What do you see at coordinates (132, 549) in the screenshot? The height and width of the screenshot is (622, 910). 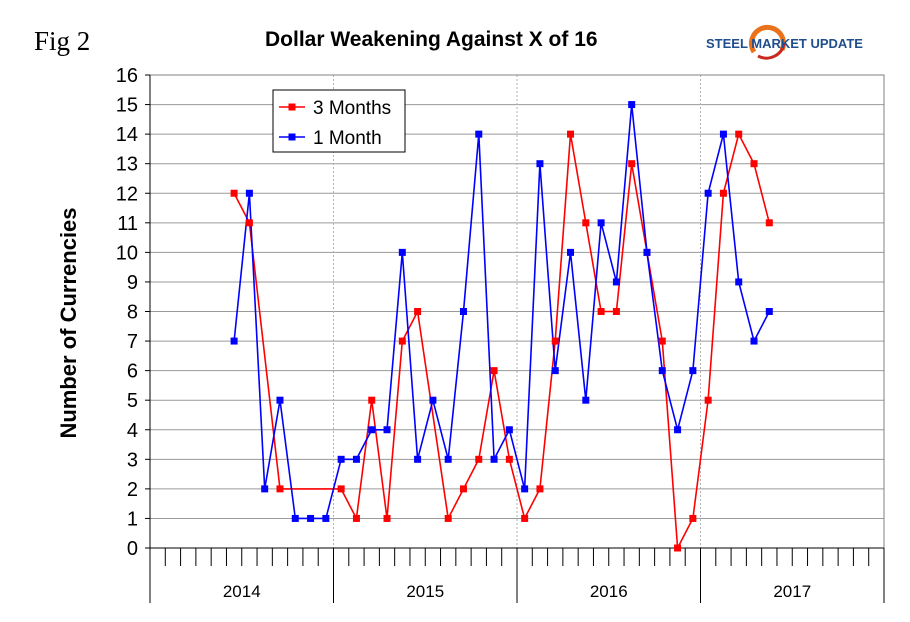 I see `y-tick-label-0: 0` at bounding box center [132, 549].